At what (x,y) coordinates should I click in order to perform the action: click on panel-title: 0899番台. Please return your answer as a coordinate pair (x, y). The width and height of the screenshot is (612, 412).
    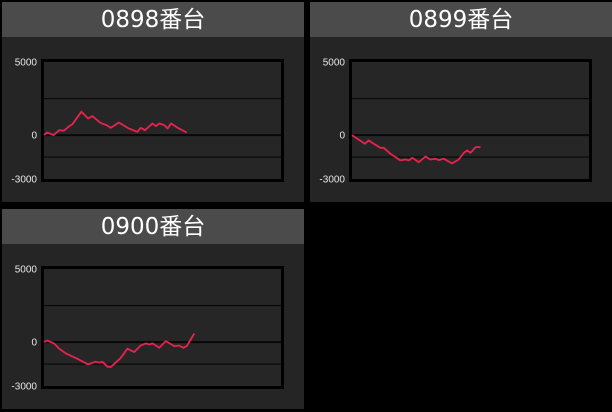
    Looking at the image, I should click on (461, 19).